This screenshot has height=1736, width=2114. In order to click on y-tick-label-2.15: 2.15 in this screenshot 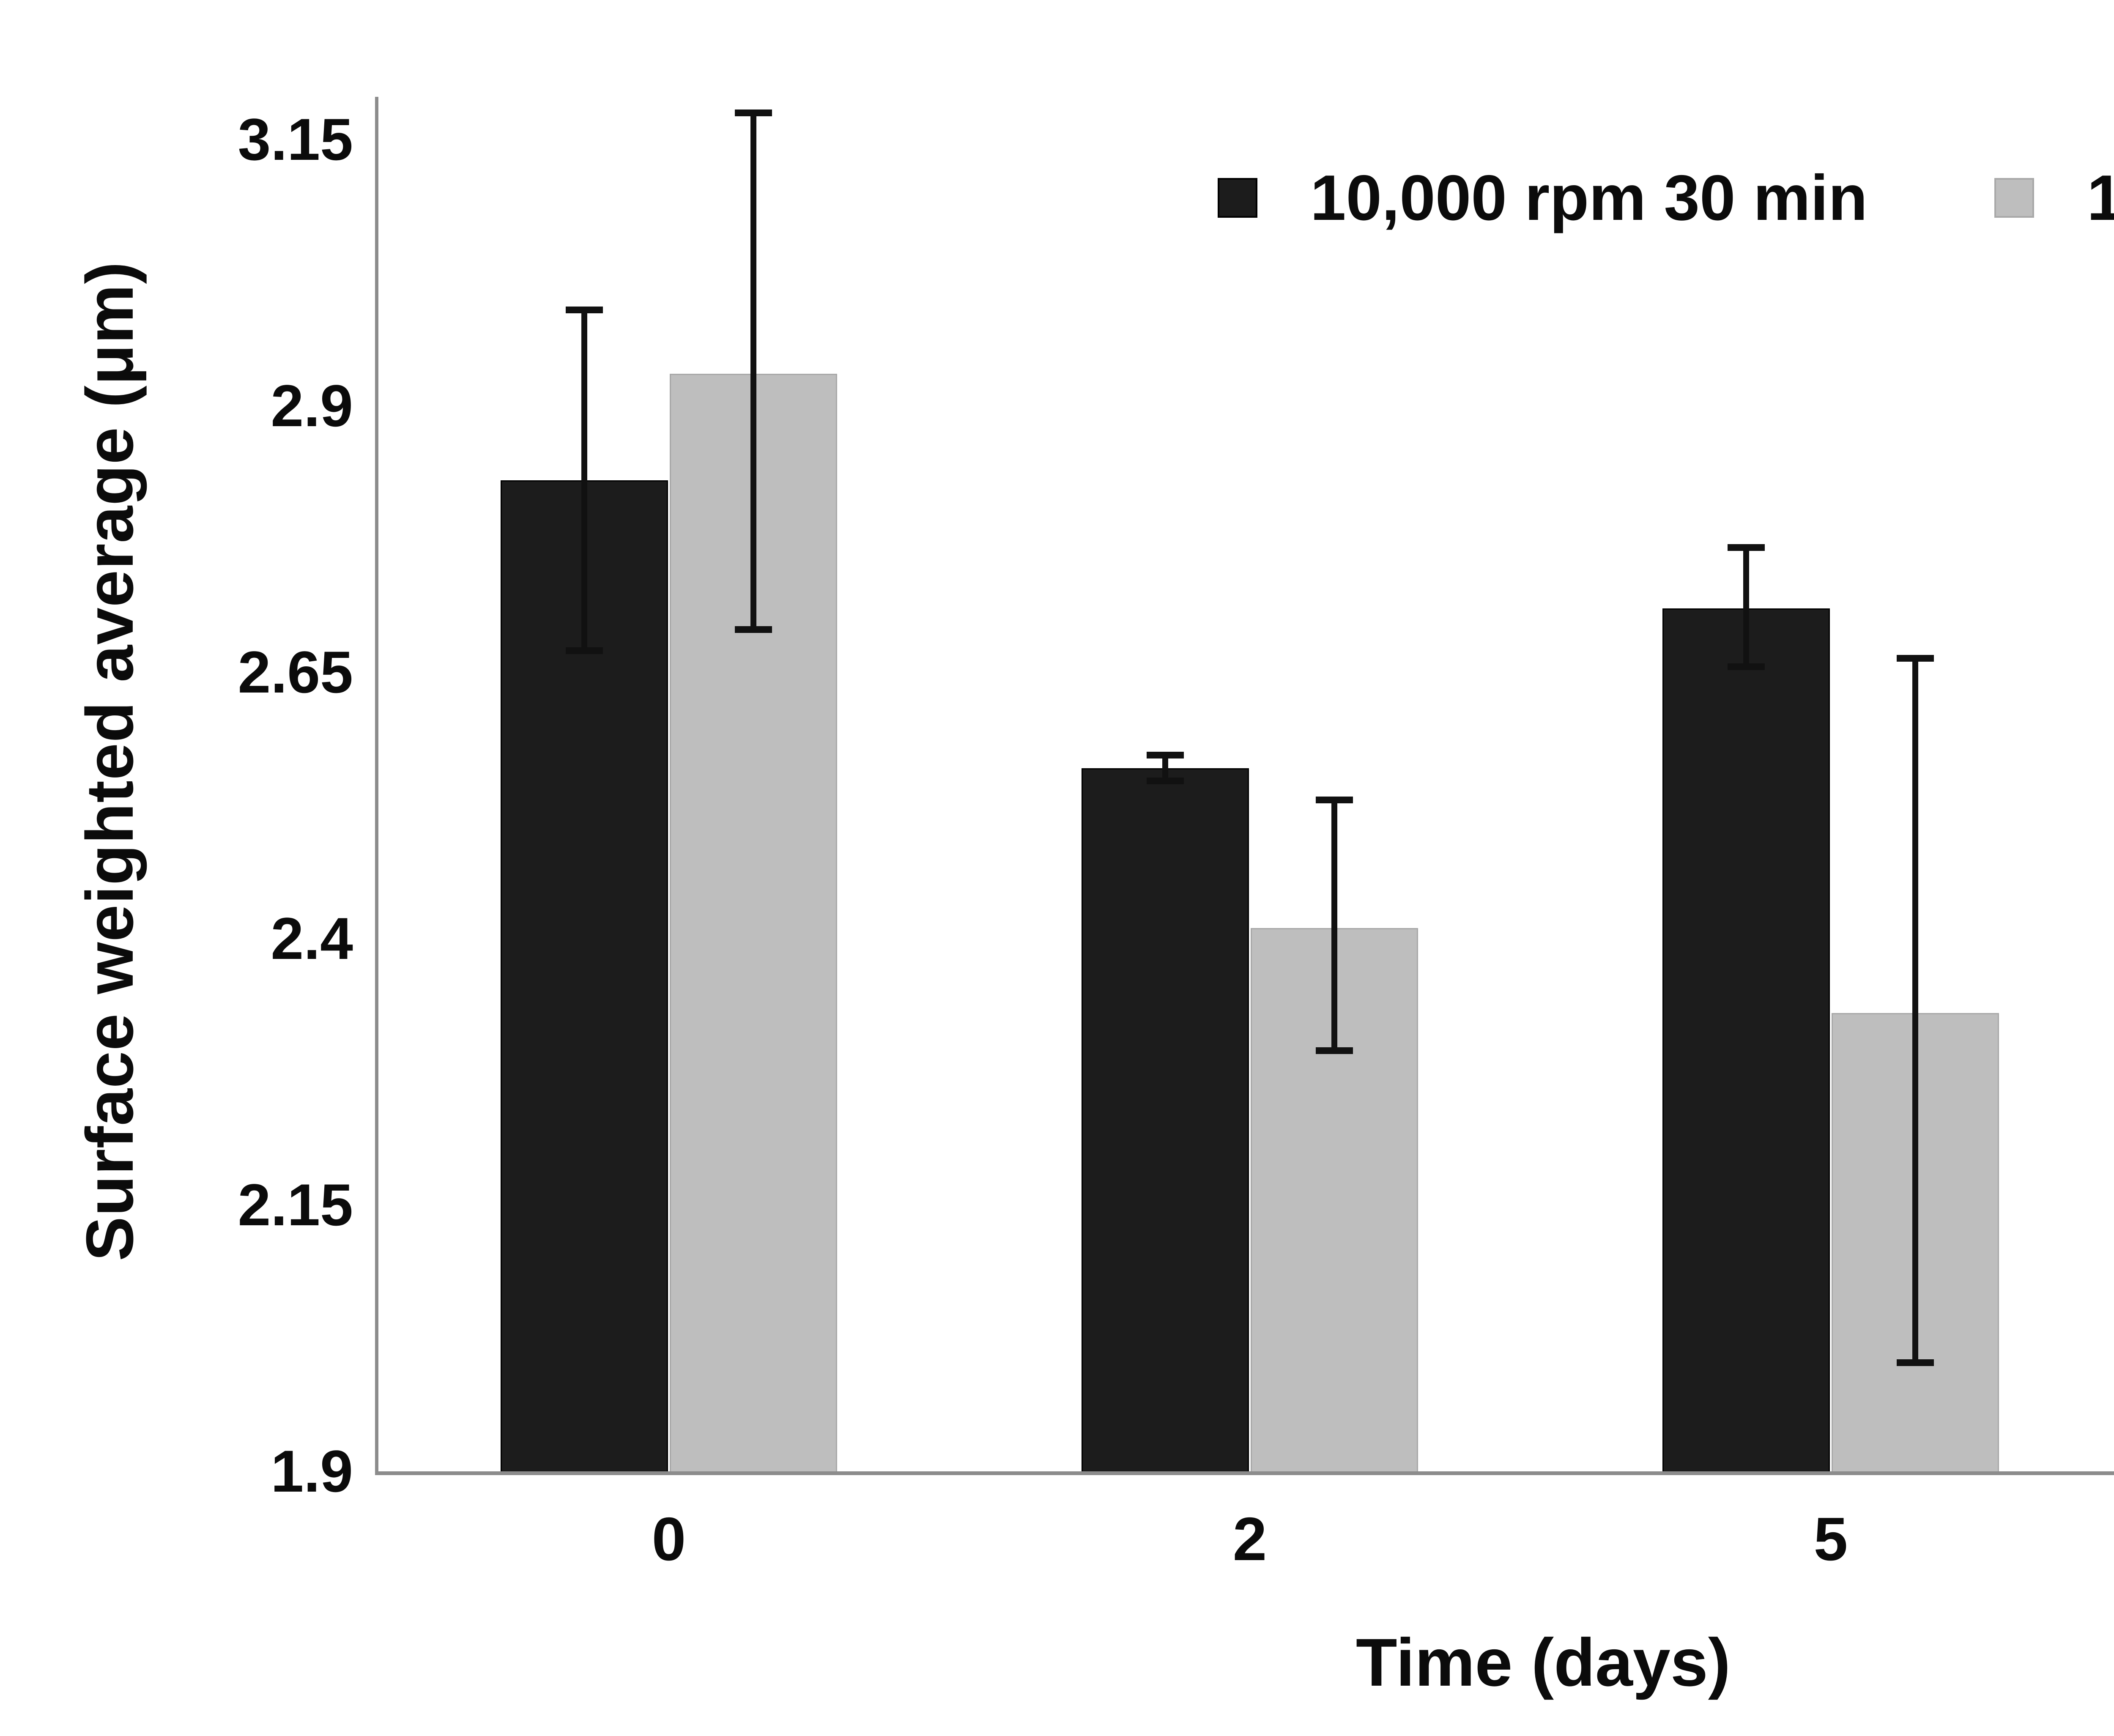, I will do `click(295, 1204)`.